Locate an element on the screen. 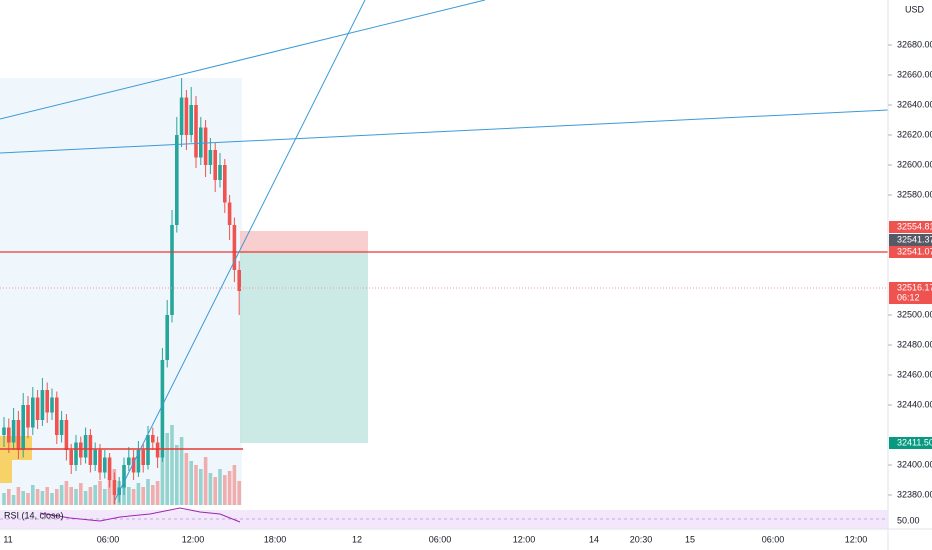 The width and height of the screenshot is (932, 550). zone-box is located at coordinates (6, 471).